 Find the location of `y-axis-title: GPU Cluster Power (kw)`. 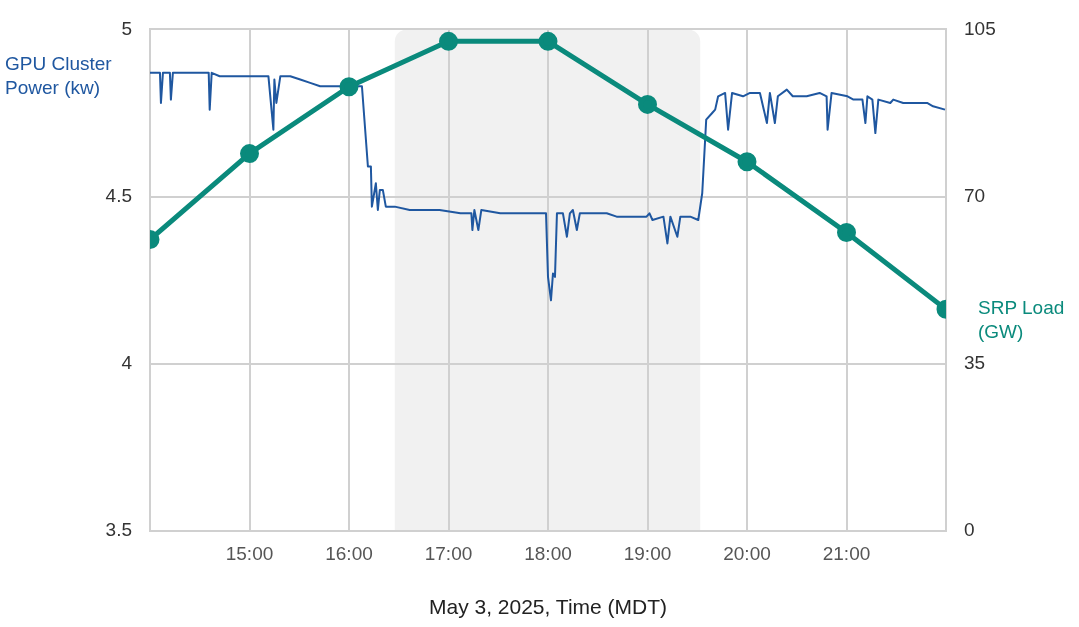

y-axis-title: GPU Cluster Power (kw) is located at coordinates (59, 75).